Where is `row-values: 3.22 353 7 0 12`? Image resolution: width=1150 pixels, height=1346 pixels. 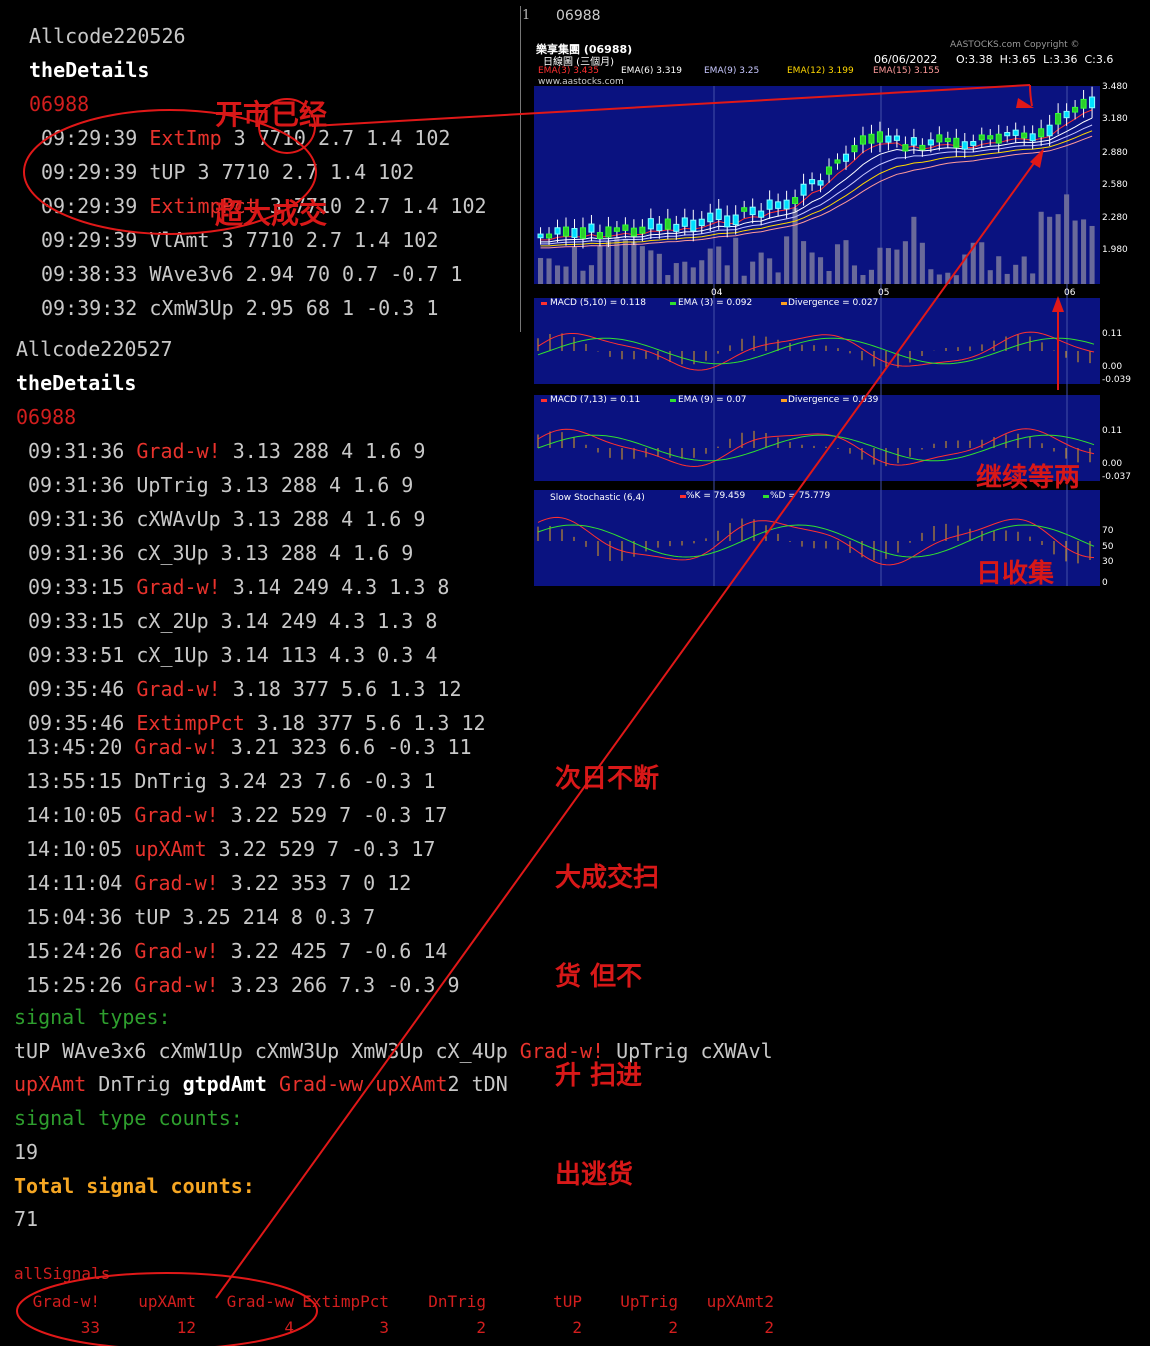 row-values: 3.22 353 7 0 12 is located at coordinates (321, 883).